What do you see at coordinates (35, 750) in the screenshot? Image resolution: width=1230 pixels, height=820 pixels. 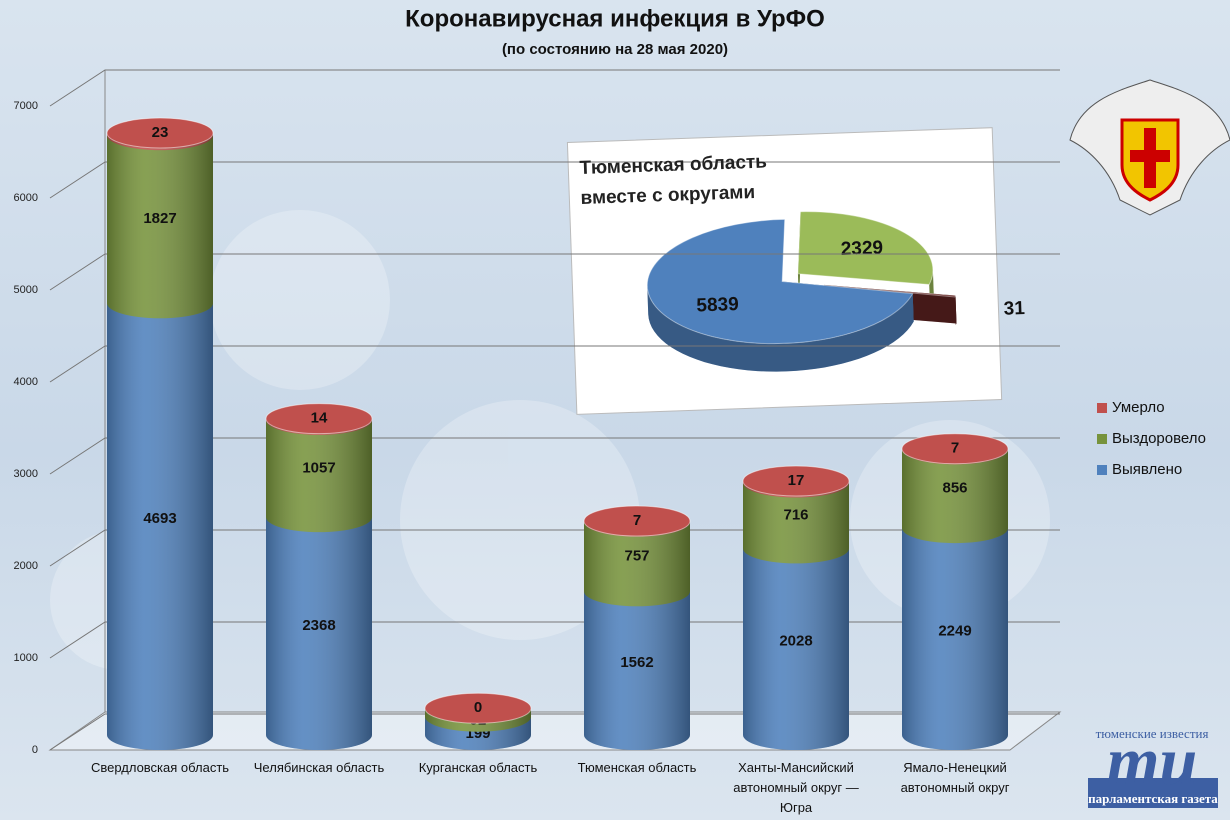 I see `y-tick-label: 0` at bounding box center [35, 750].